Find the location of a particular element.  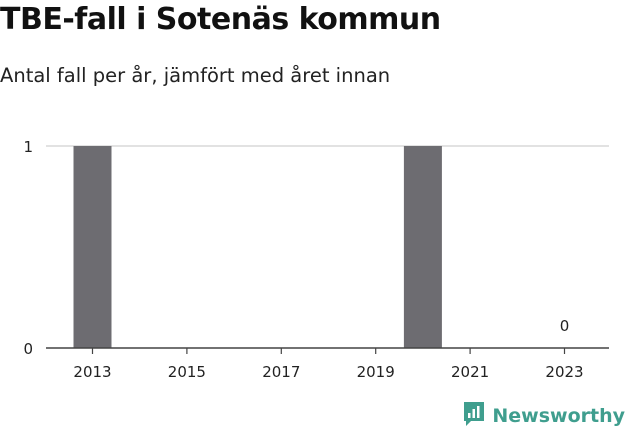

chart-title: TBE-fall i Sotenäs kommun is located at coordinates (220, 19).